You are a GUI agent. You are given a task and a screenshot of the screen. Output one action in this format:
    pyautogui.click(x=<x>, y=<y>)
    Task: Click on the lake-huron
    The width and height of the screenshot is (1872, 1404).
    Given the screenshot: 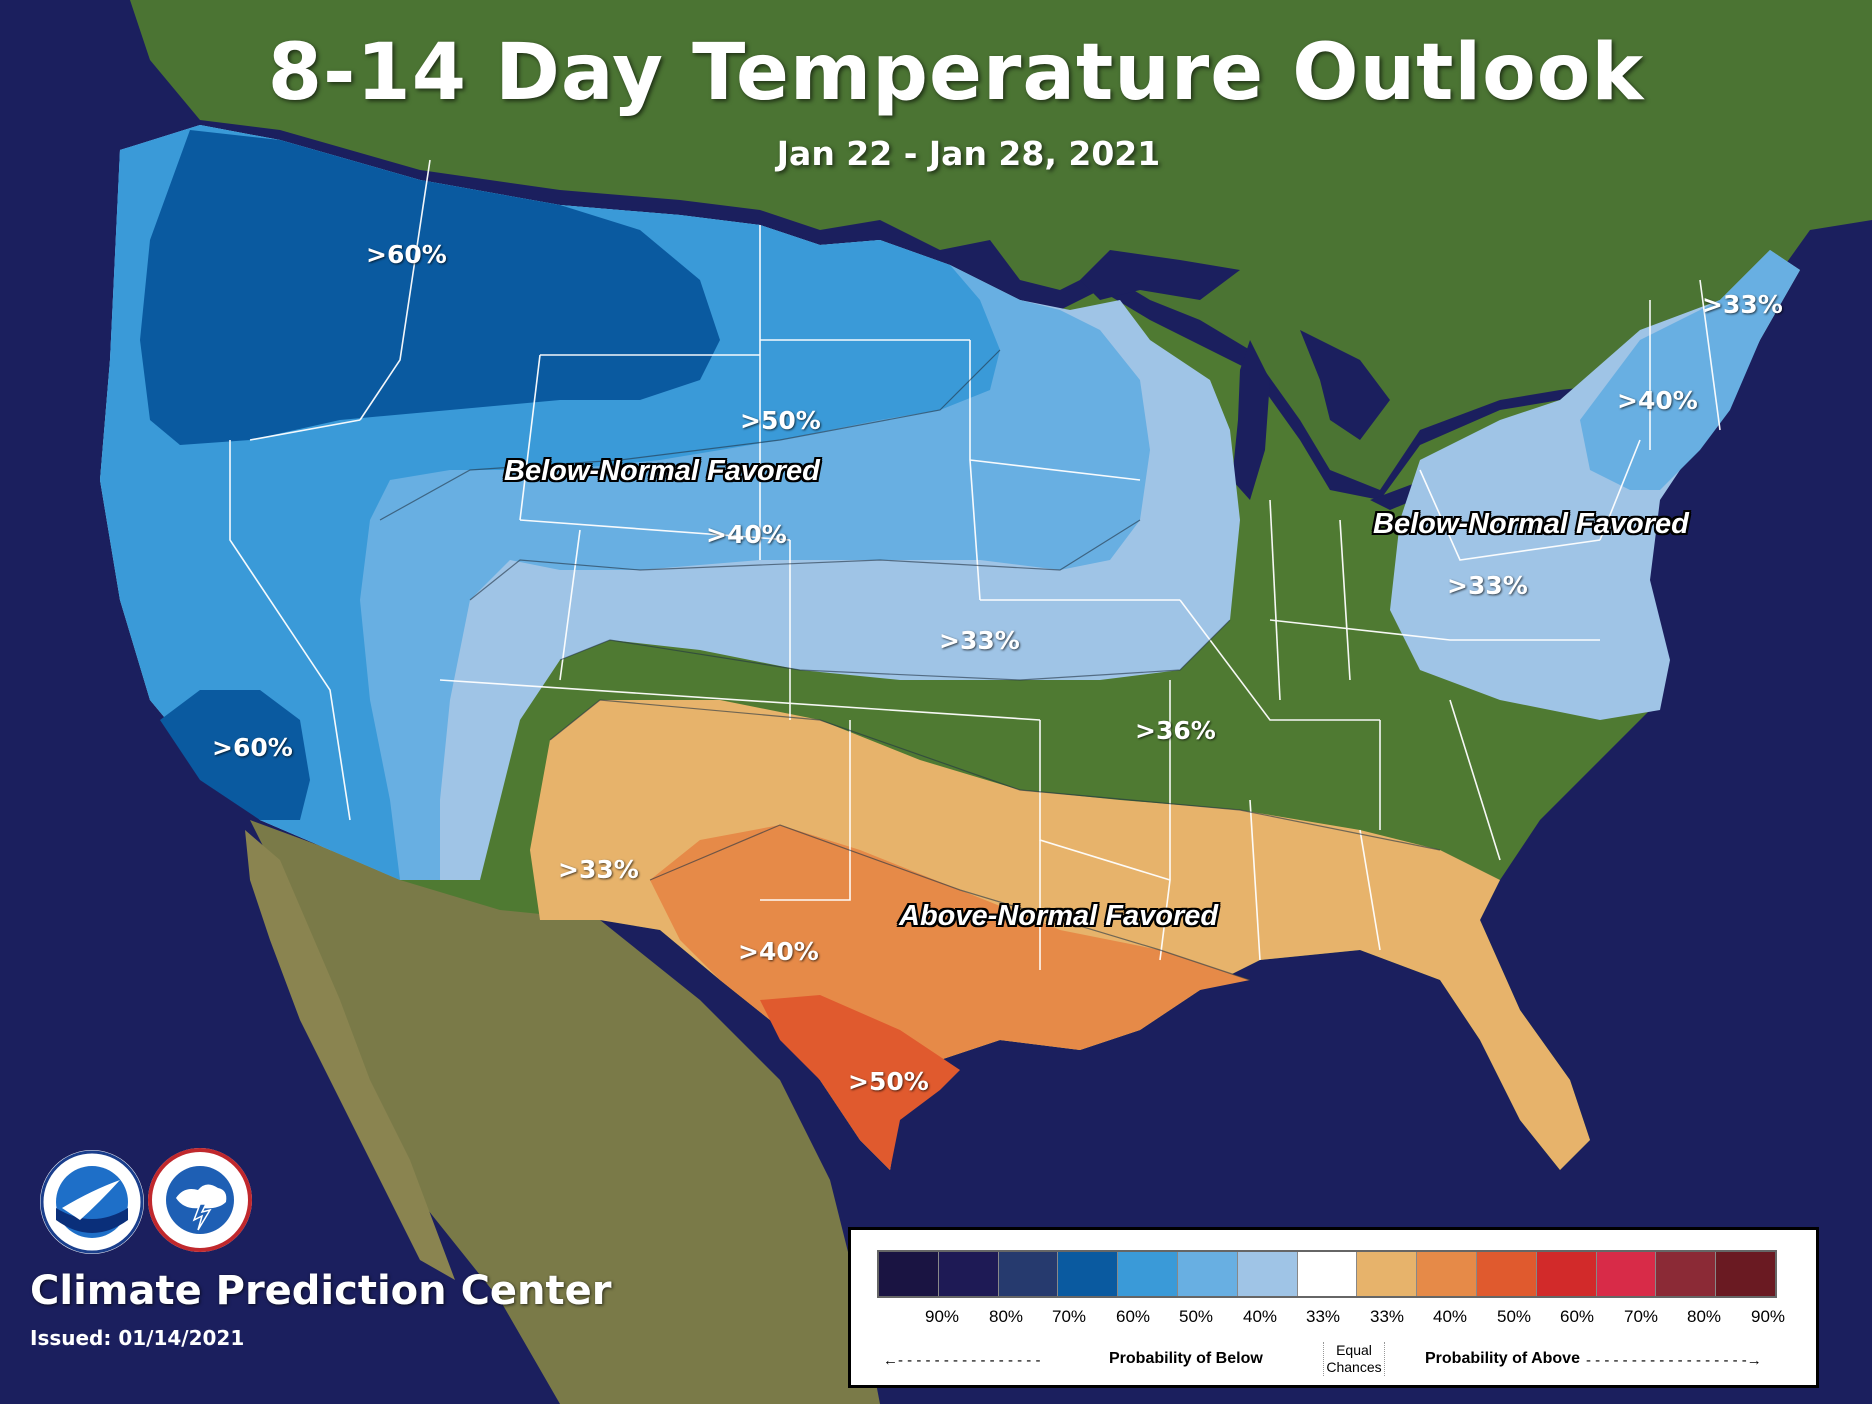 What is the action you would take?
    pyautogui.click(x=1345, y=385)
    